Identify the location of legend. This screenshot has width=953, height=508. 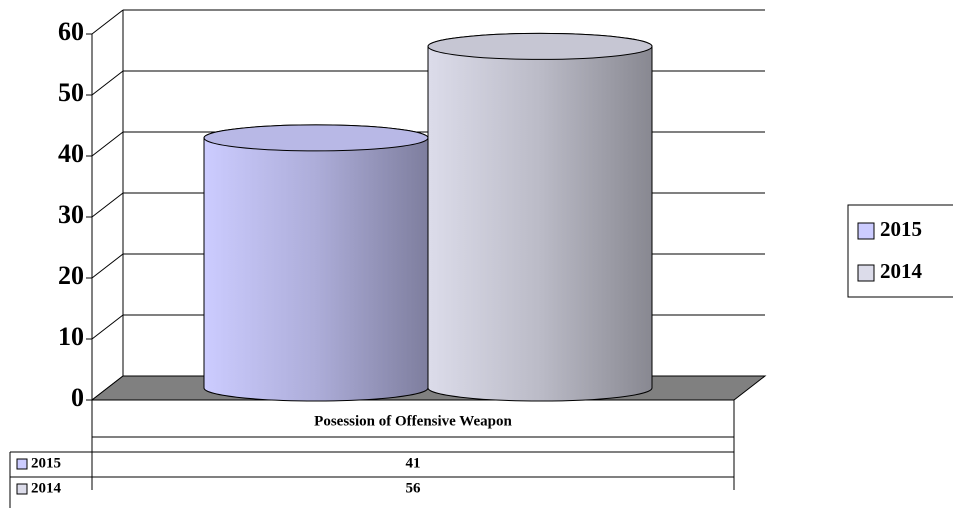
(900, 251).